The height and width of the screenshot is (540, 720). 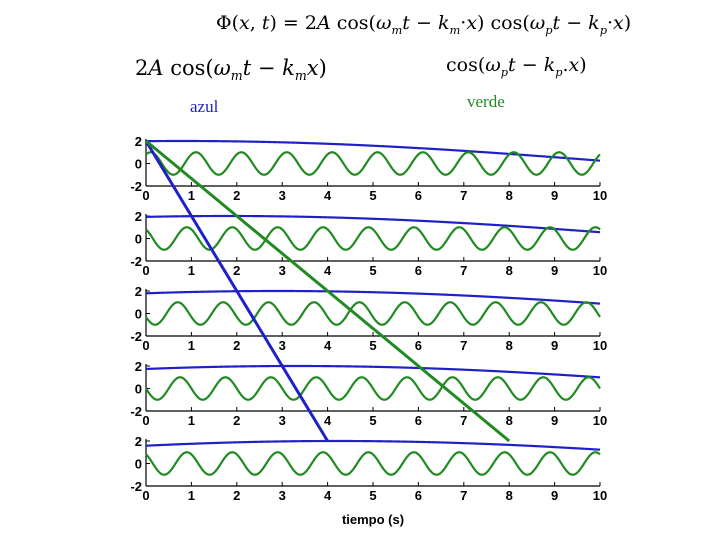 I want to click on panel-2: 20-20 1 2 3 4 5 6 7 8 9 10, so click(x=368, y=243).